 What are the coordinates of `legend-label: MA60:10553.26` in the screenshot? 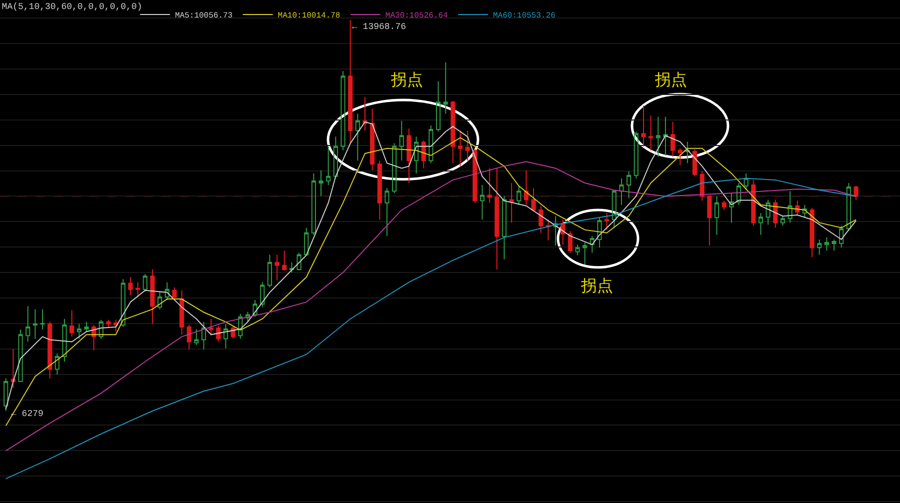 It's located at (524, 16).